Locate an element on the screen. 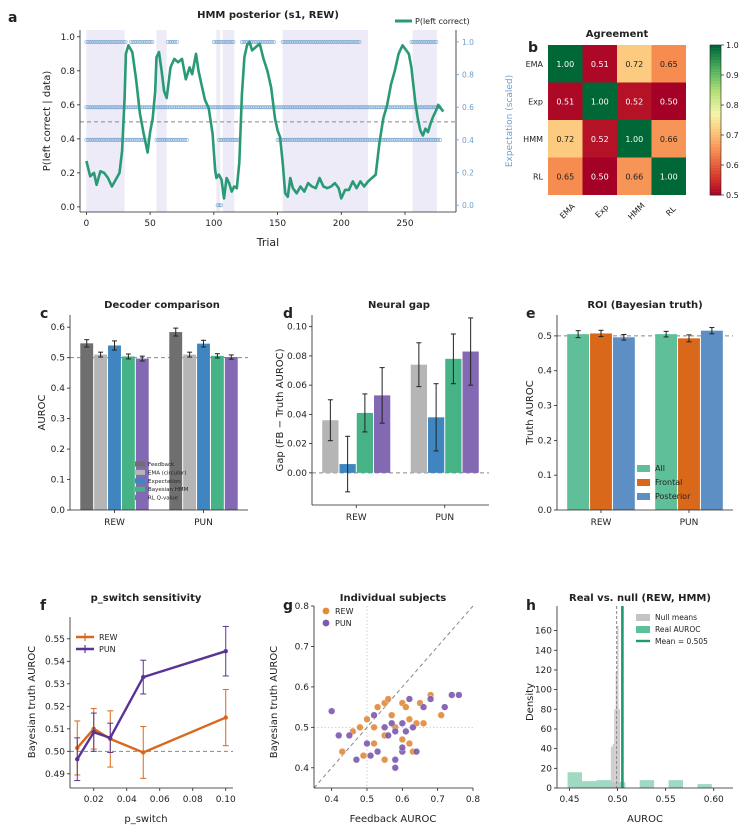 The image size is (753, 838). y-right-tick-label: 0.6 is located at coordinates (468, 107).